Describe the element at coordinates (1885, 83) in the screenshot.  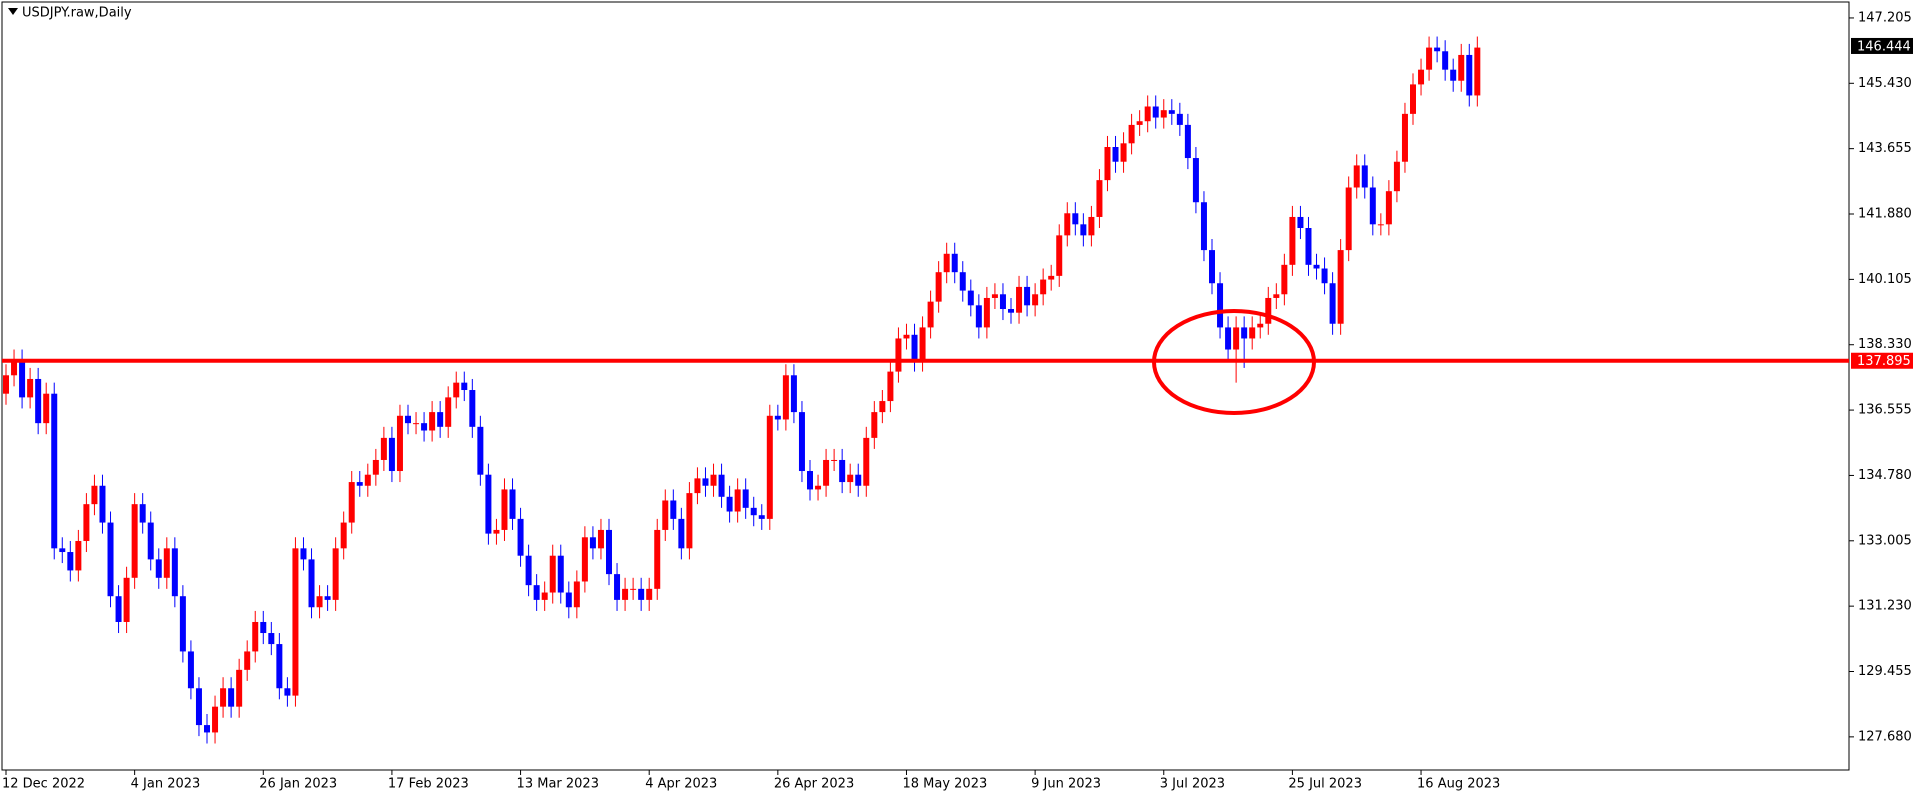
I see `y-tick-label: 145.430` at that location.